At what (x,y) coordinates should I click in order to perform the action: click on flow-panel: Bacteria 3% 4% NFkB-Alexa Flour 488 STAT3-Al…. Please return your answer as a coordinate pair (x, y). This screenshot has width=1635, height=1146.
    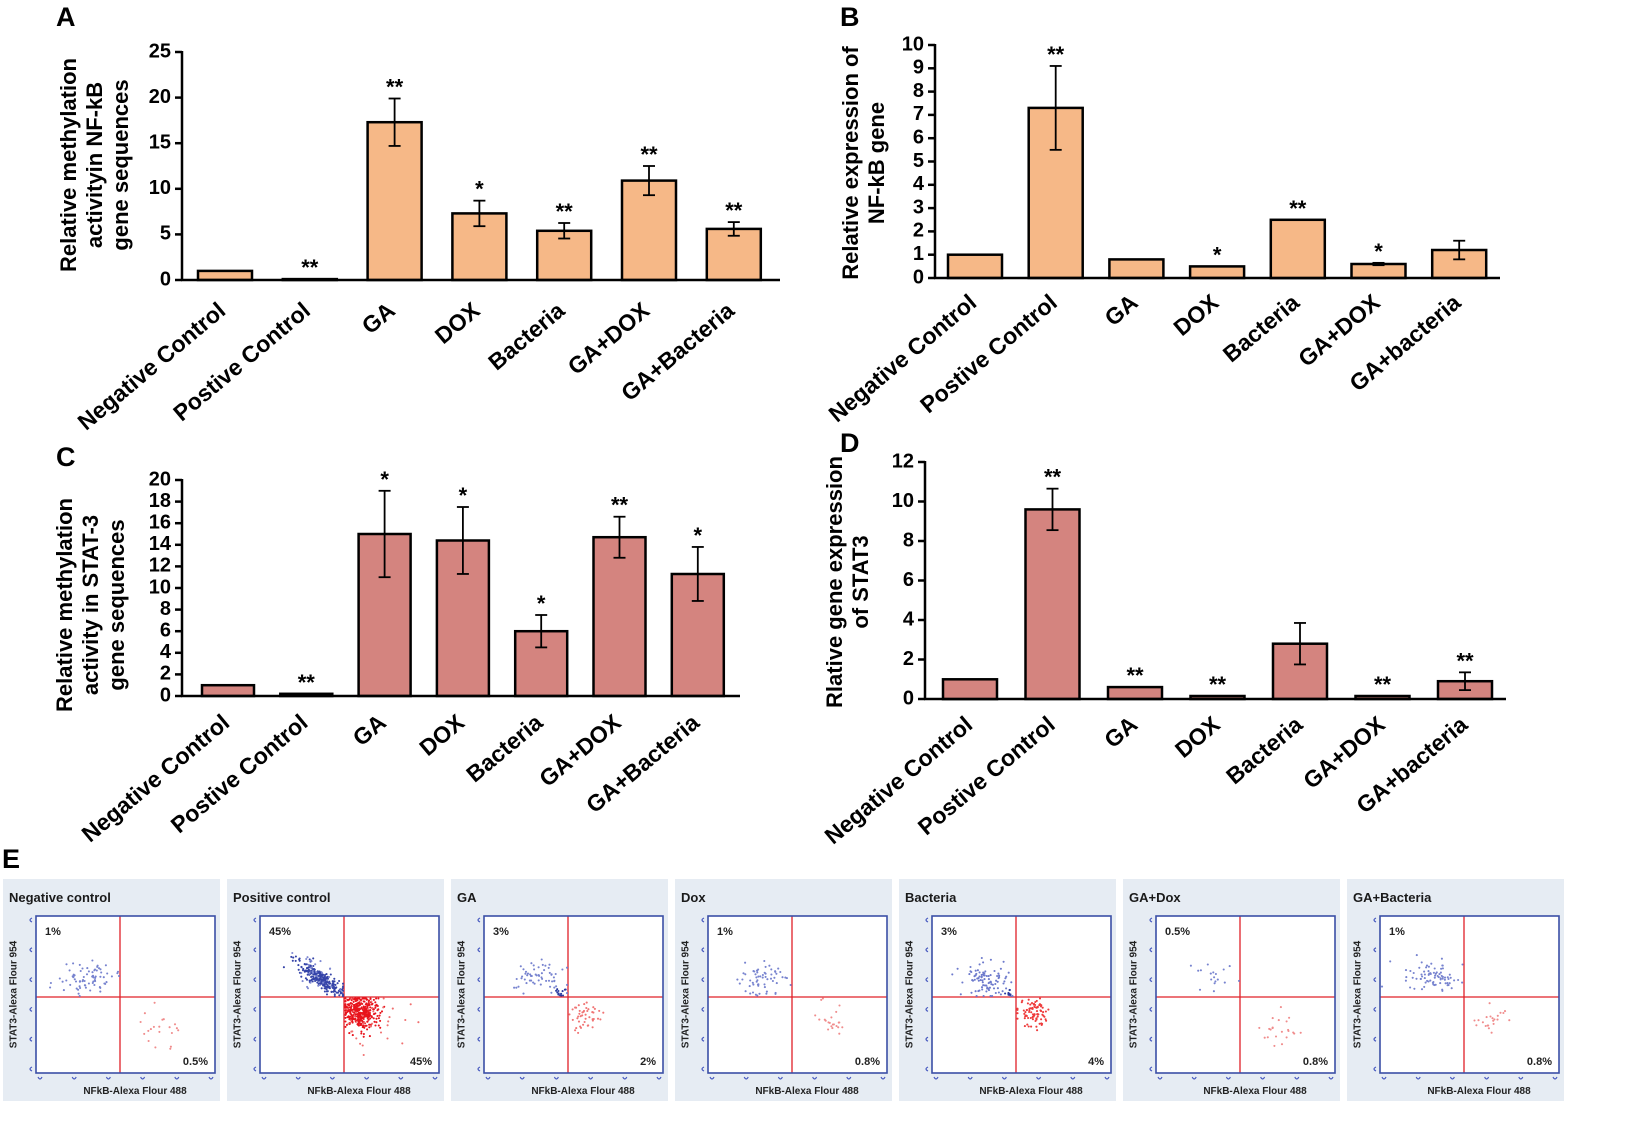
    Looking at the image, I should click on (1007, 990).